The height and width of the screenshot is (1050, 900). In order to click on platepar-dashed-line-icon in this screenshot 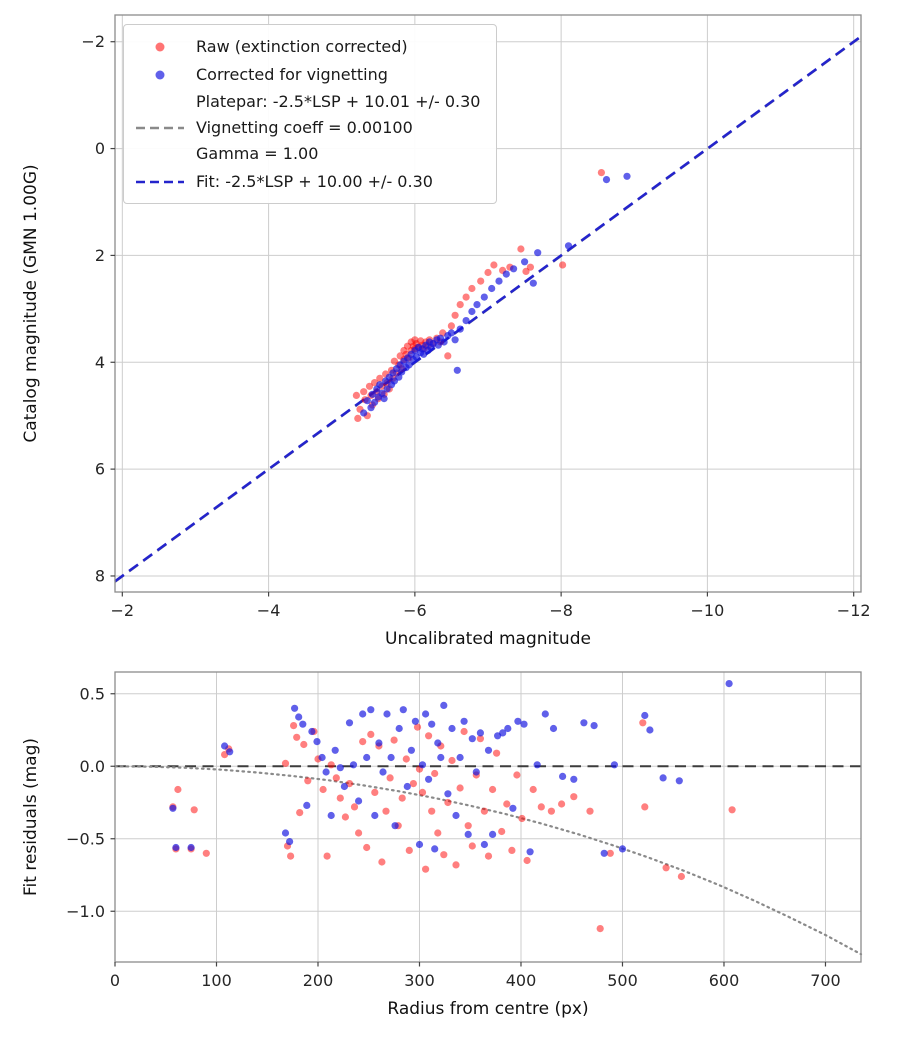, I will do `click(160, 128)`.